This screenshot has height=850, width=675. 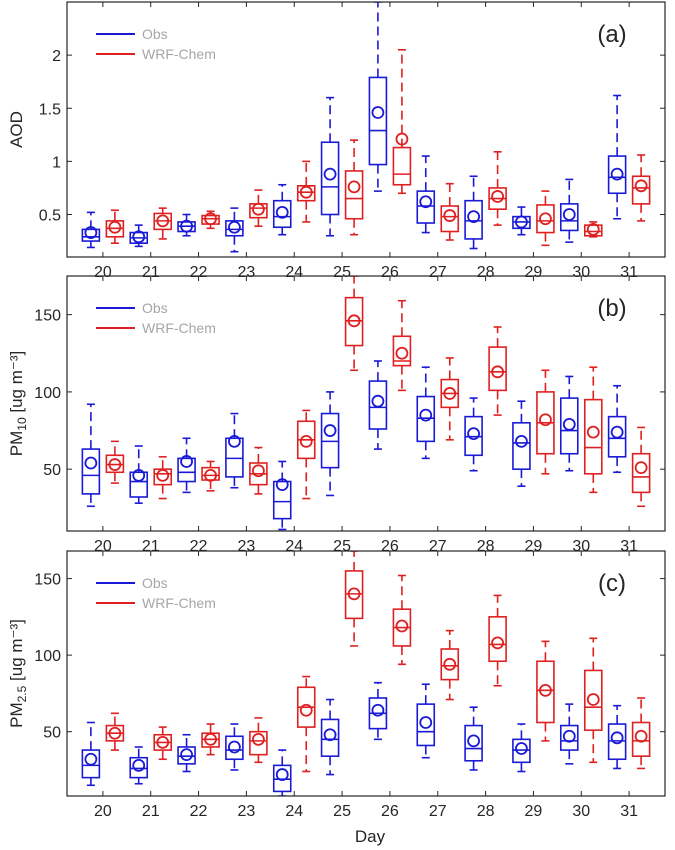 What do you see at coordinates (56, 162) in the screenshot?
I see `y-tick-label: 1` at bounding box center [56, 162].